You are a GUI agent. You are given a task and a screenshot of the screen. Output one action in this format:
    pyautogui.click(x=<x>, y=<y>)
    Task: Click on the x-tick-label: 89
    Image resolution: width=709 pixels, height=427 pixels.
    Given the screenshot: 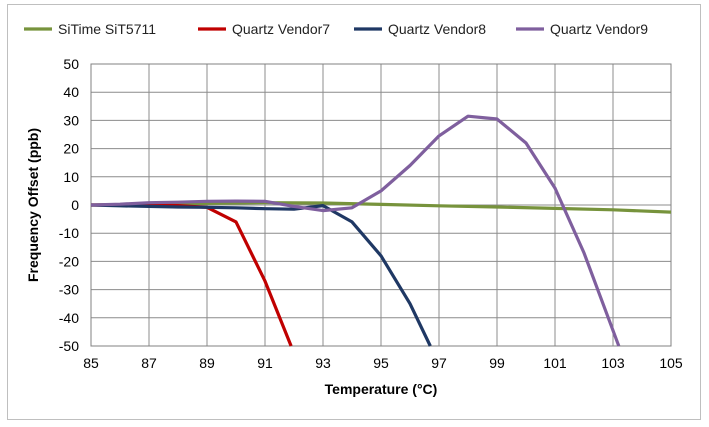 What is the action you would take?
    pyautogui.click(x=207, y=363)
    